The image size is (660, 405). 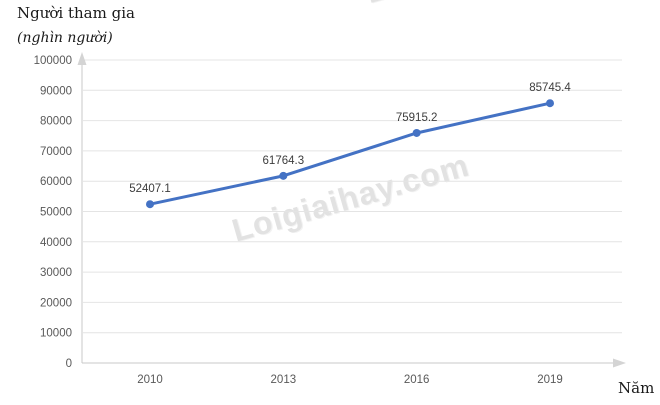 What do you see at coordinates (56, 273) in the screenshot?
I see `y-tick-label: 30000` at bounding box center [56, 273].